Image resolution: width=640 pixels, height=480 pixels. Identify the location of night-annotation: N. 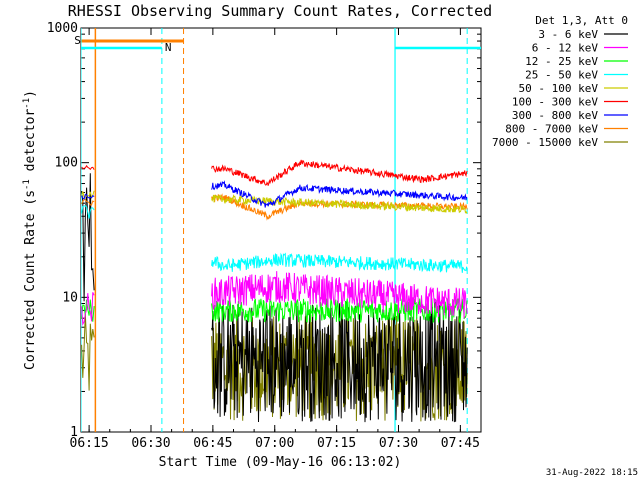
(168, 47).